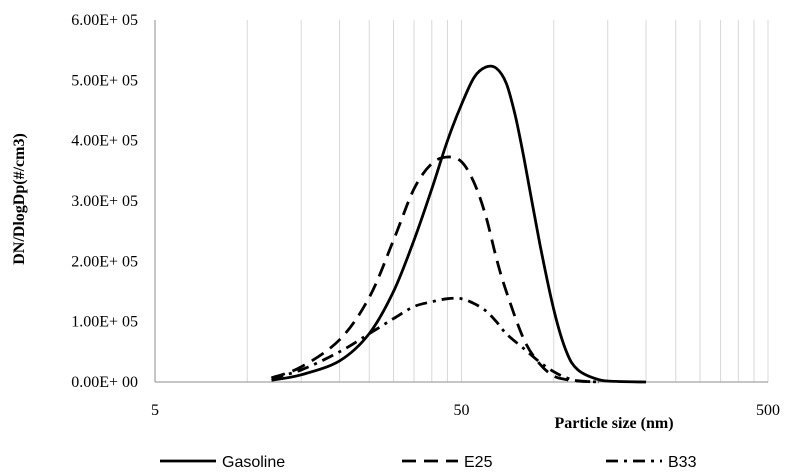 The width and height of the screenshot is (791, 476). What do you see at coordinates (104, 141) in the screenshot?
I see `y-tick-label: 4.00E+ 05` at bounding box center [104, 141].